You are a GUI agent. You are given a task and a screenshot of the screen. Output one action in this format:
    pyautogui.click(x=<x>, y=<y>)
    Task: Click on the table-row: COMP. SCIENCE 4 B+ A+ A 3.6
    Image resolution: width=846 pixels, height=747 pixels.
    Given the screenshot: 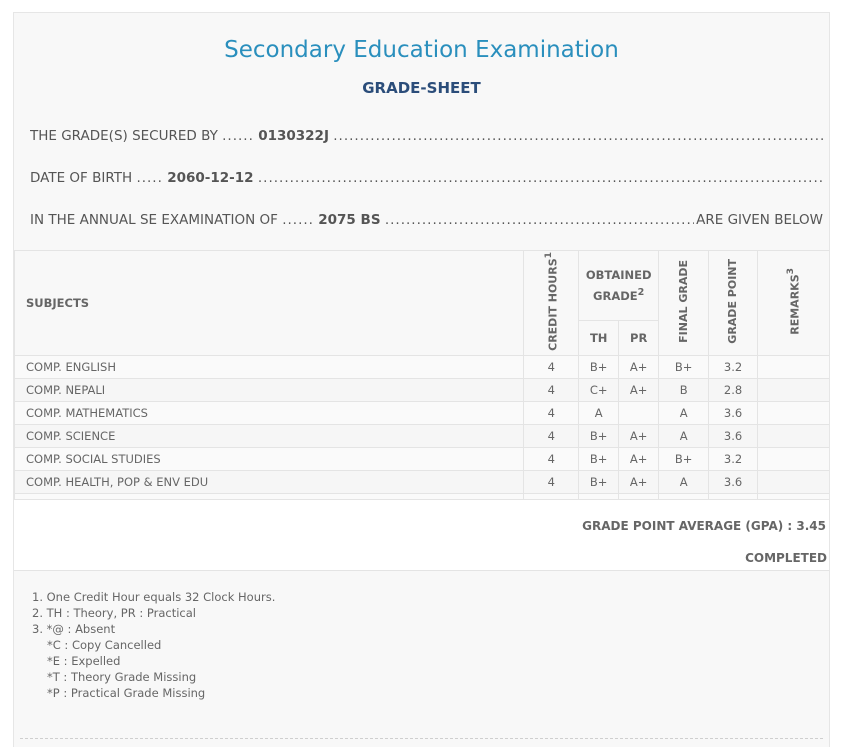 What is the action you would take?
    pyautogui.click(x=421, y=435)
    